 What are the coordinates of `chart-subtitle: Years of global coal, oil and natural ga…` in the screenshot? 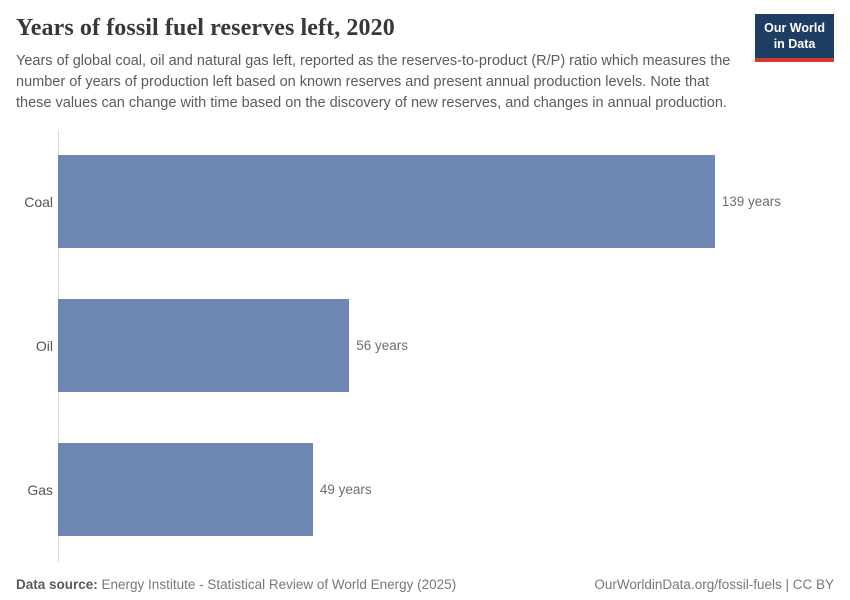 It's located at (373, 81).